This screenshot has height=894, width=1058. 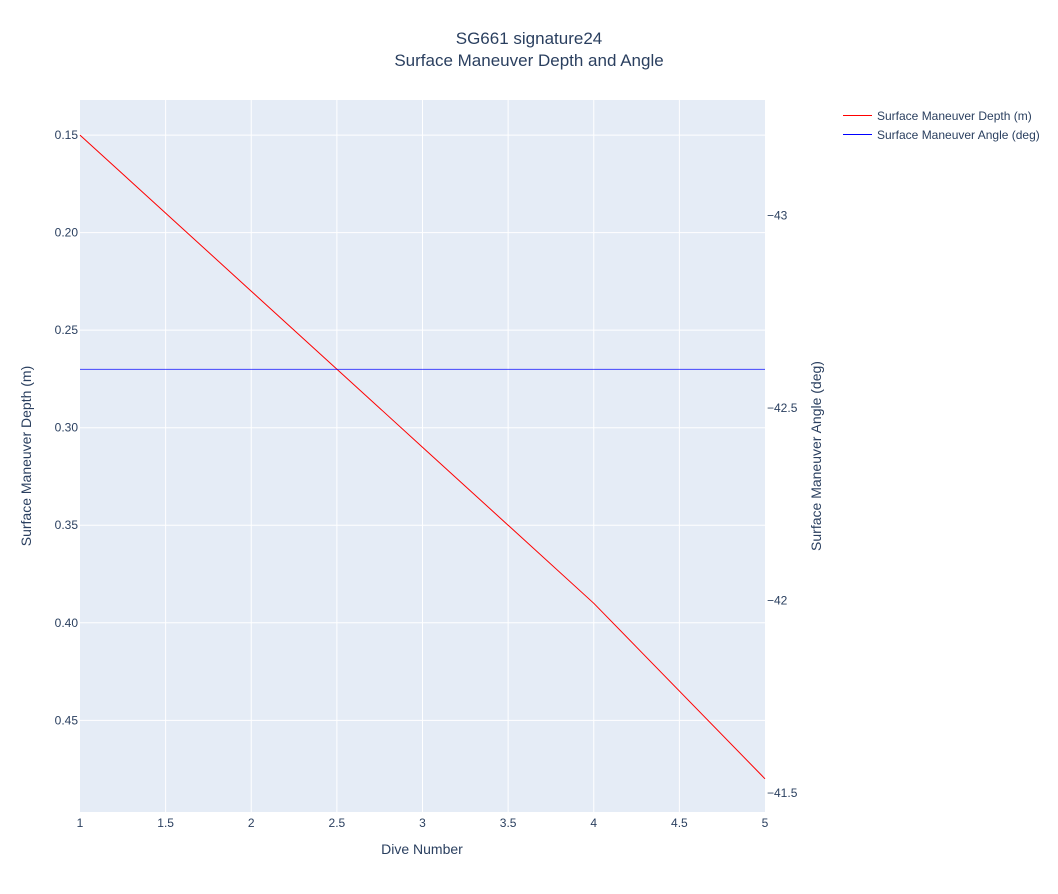 I want to click on x-tick-label: 1, so click(x=80, y=823).